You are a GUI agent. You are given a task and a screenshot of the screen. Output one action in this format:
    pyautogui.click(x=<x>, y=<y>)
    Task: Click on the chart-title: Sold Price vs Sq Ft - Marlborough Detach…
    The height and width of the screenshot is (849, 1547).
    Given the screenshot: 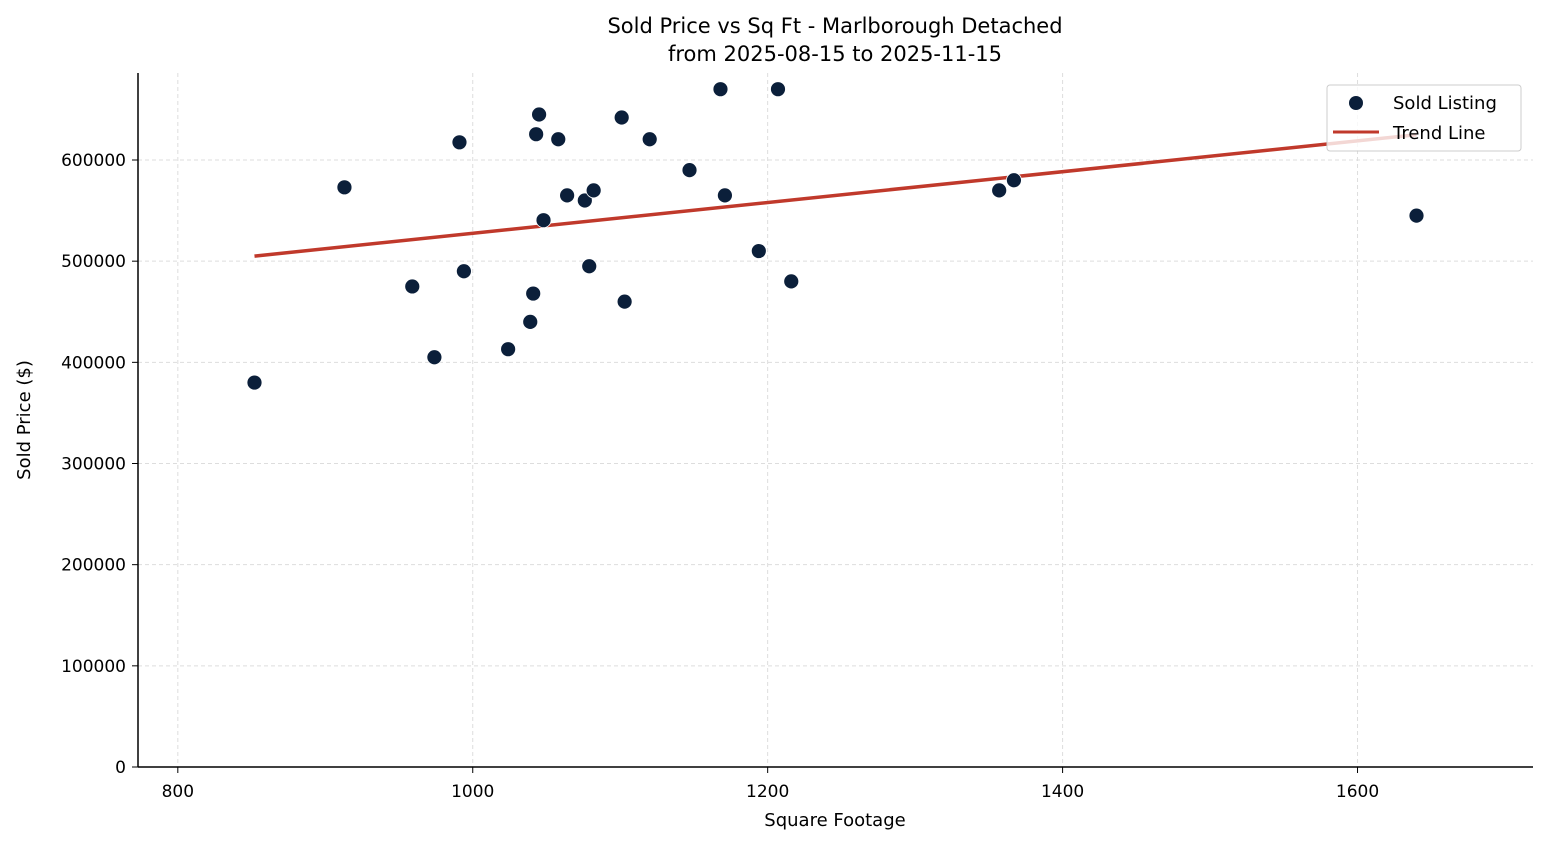 What is the action you would take?
    pyautogui.click(x=834, y=26)
    